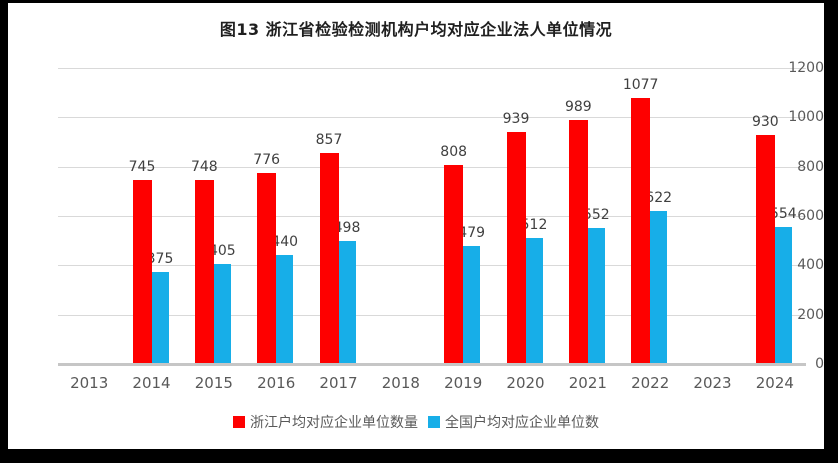  What do you see at coordinates (783, 214) in the screenshot?
I see `data-label-2024-series1: 554` at bounding box center [783, 214].